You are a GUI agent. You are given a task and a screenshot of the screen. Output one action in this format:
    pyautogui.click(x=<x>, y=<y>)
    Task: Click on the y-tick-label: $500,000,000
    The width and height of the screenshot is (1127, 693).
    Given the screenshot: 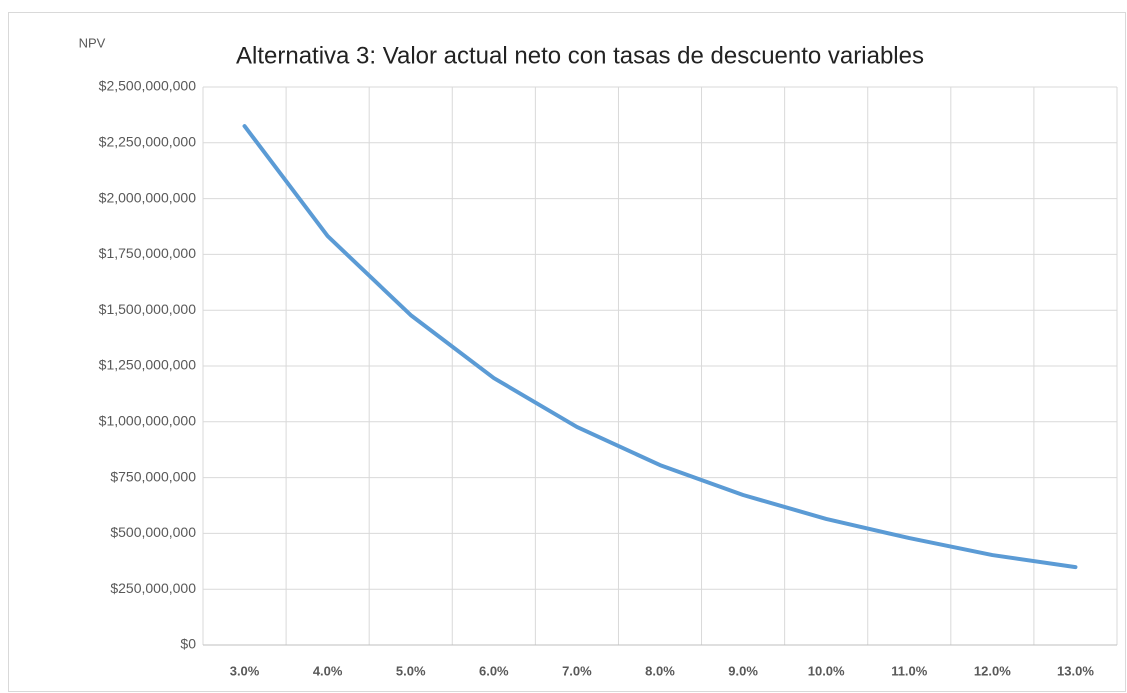 What is the action you would take?
    pyautogui.click(x=153, y=532)
    